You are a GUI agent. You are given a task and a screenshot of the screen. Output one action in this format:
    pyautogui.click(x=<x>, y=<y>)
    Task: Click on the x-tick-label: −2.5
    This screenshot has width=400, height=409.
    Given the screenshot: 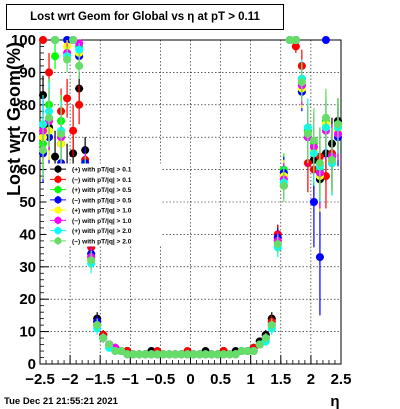 What is the action you would take?
    pyautogui.click(x=40, y=379)
    